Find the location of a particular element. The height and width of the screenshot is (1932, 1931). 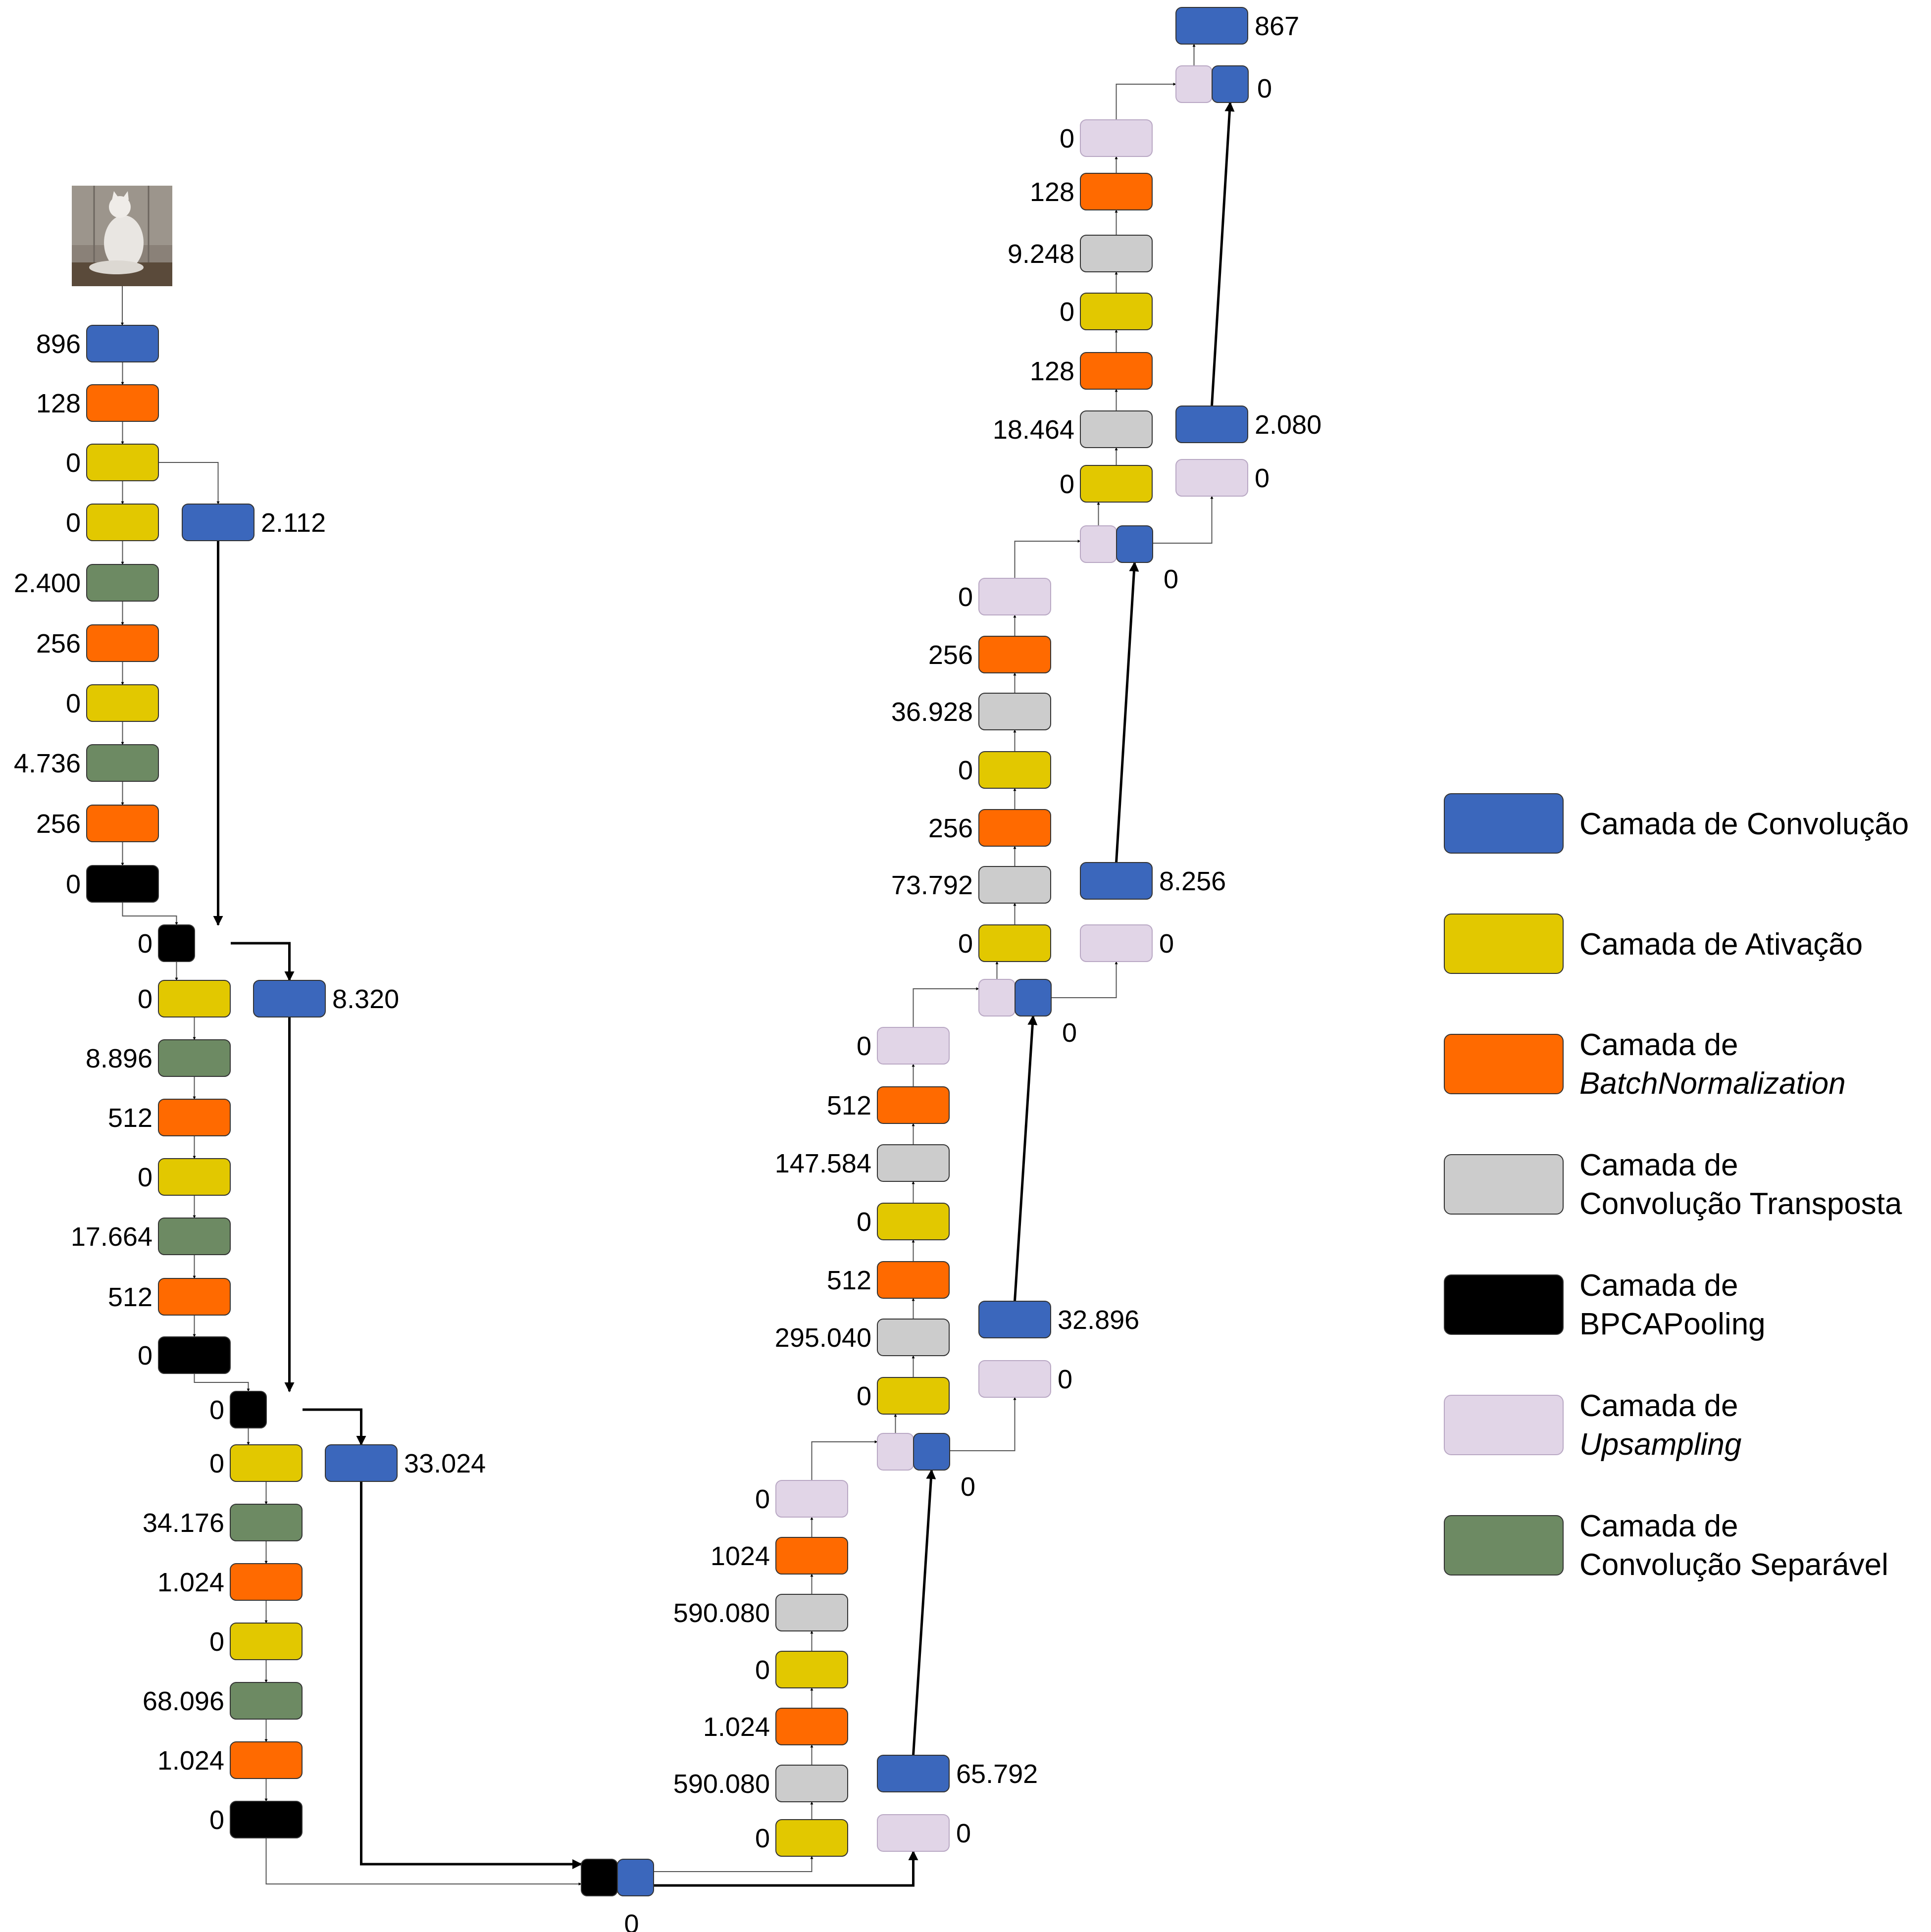

input-image is located at coordinates (122, 236).